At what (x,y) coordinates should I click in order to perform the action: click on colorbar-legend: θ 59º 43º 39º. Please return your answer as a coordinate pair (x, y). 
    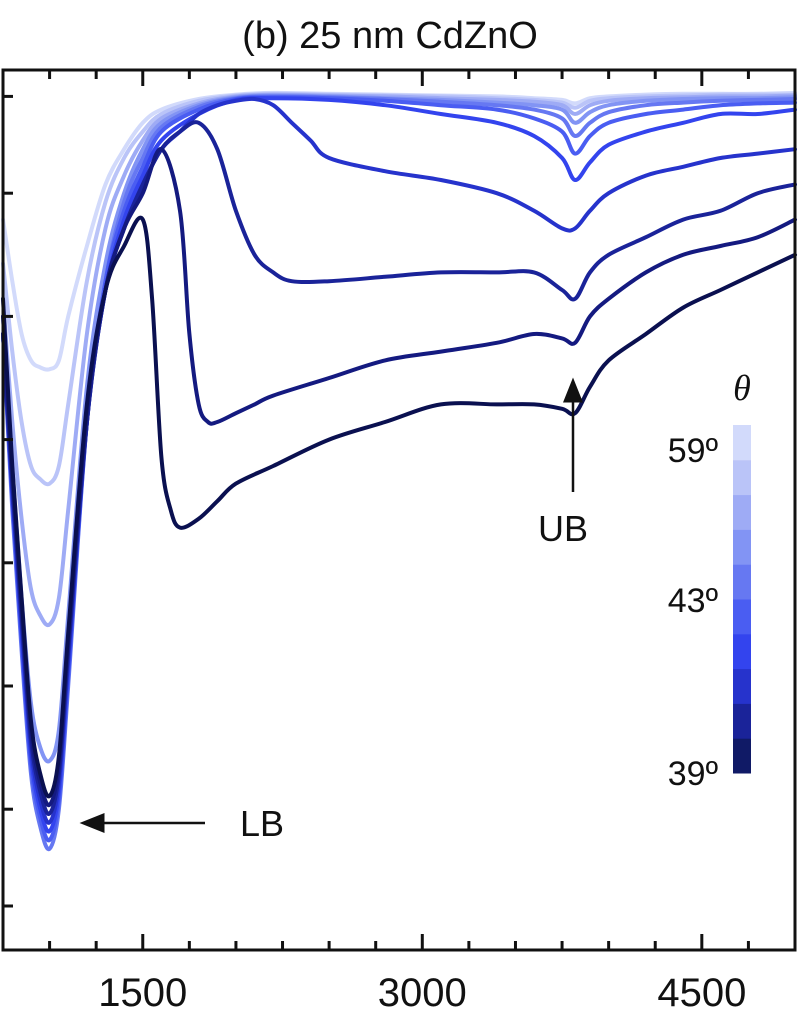
    Looking at the image, I should click on (709, 580).